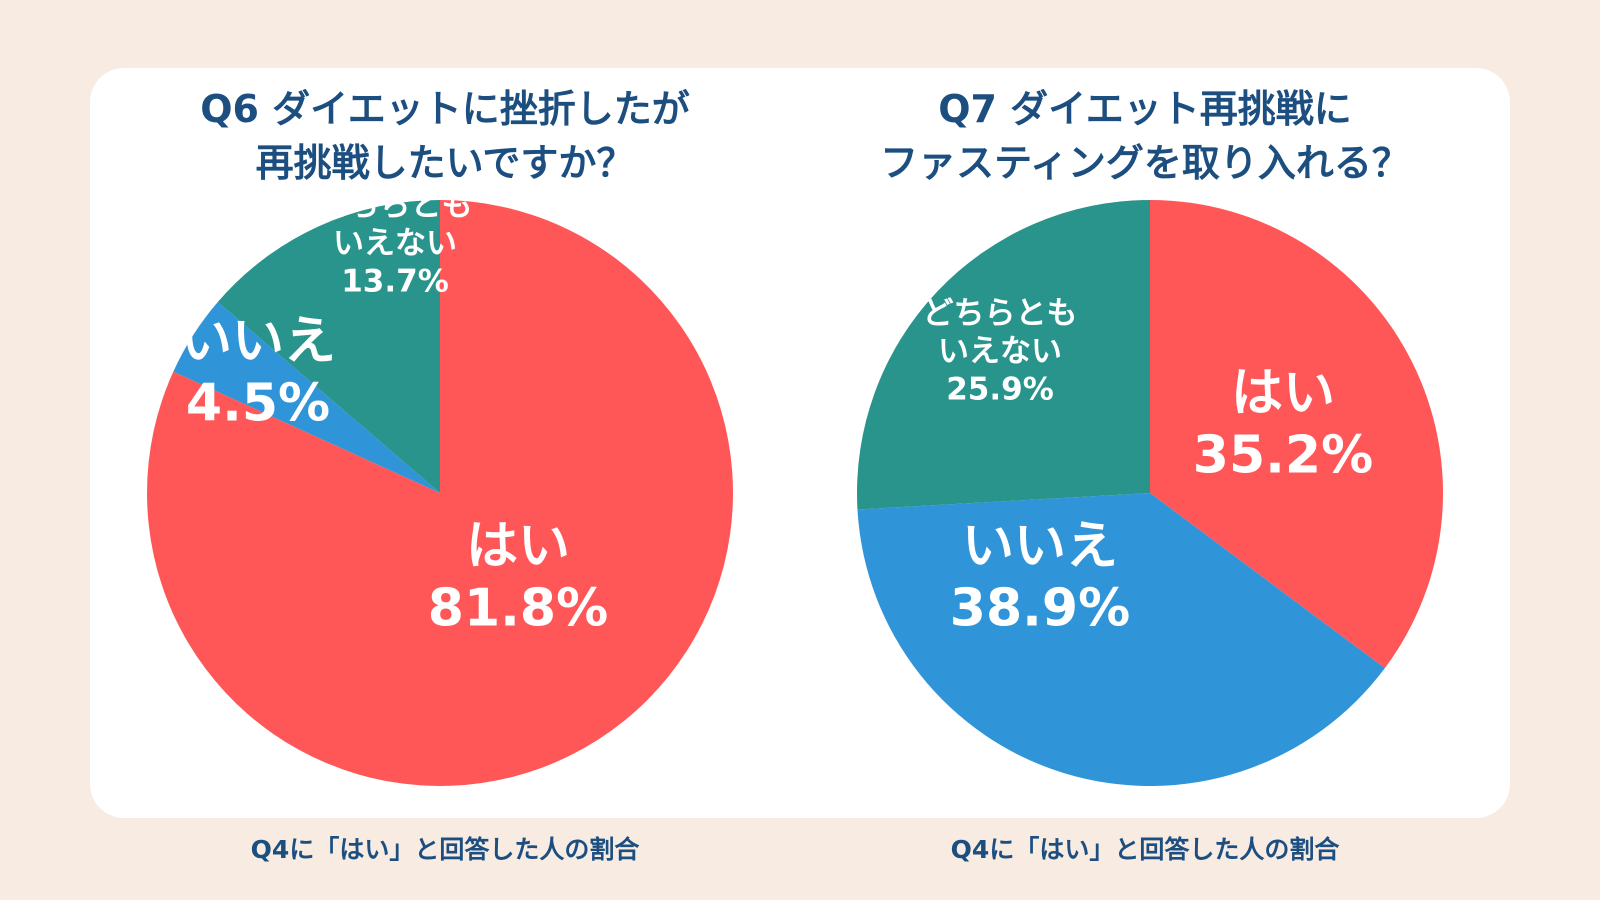 This screenshot has height=900, width=1600. What do you see at coordinates (518, 609) in the screenshot?
I see `slice-value-label: 81.8%` at bounding box center [518, 609].